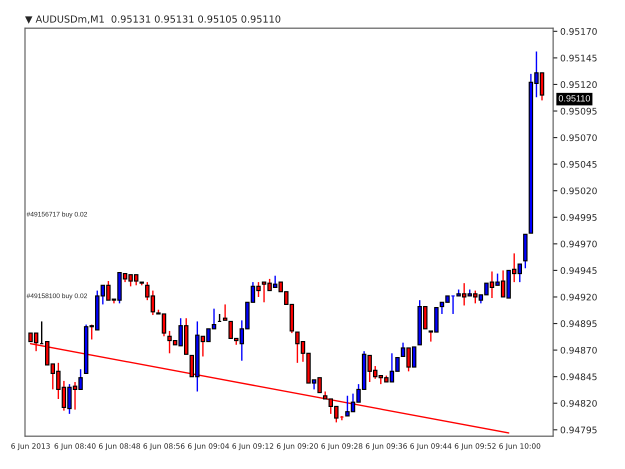 This screenshot has width=625, height=469. Describe the element at coordinates (578, 297) in the screenshot. I see `y-tick-label: 0.94920` at that location.